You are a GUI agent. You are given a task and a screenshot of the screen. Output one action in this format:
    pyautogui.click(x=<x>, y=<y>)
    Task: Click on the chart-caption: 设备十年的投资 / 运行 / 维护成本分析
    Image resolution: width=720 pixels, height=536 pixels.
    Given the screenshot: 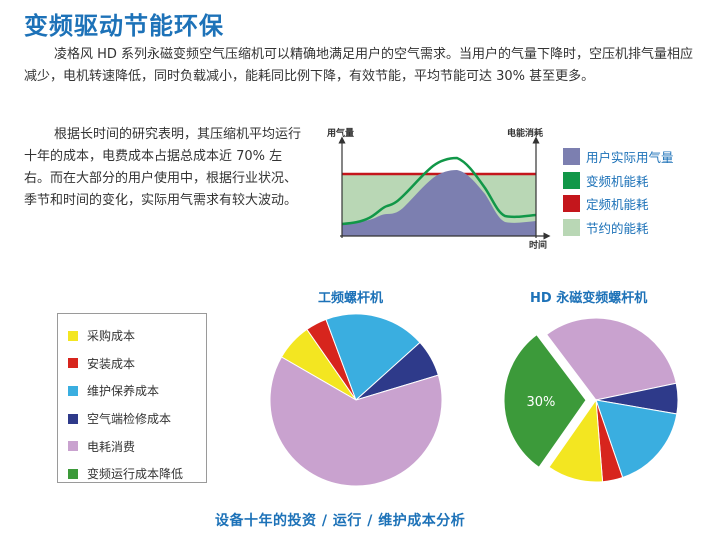 What is the action you would take?
    pyautogui.click(x=340, y=521)
    